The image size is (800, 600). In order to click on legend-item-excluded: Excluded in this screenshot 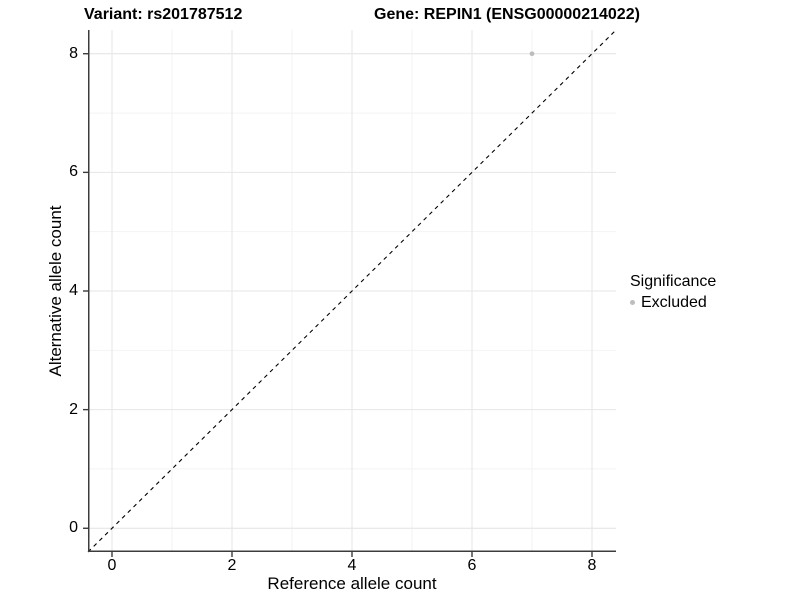, I will do `click(673, 302)`.